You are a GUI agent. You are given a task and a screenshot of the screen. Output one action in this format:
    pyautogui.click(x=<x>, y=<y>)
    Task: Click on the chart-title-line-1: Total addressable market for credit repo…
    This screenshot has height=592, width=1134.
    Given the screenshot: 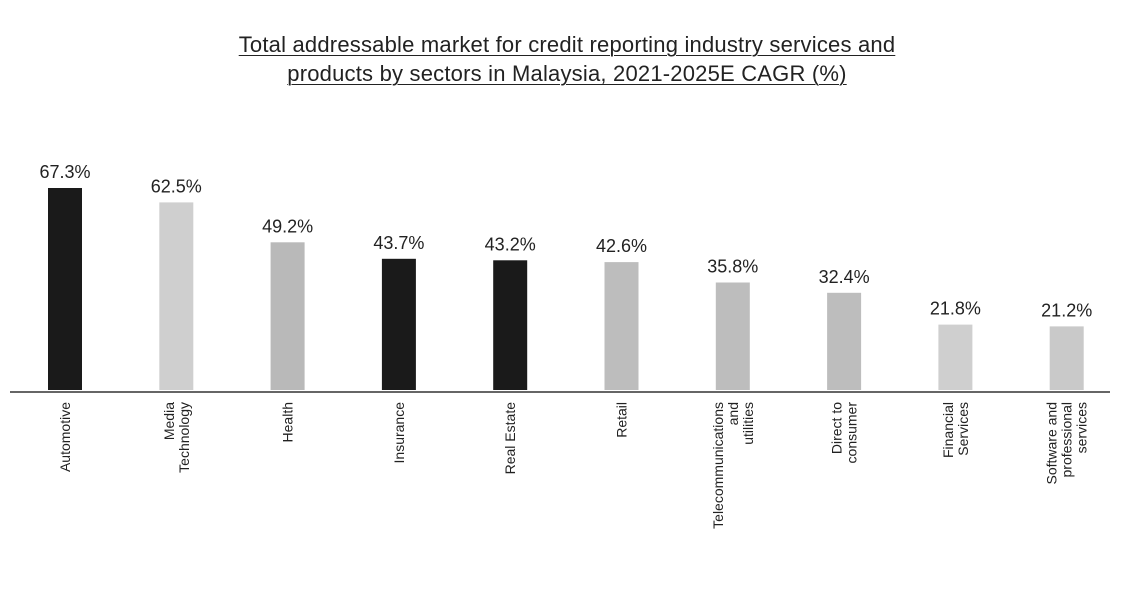 What is the action you would take?
    pyautogui.click(x=567, y=44)
    